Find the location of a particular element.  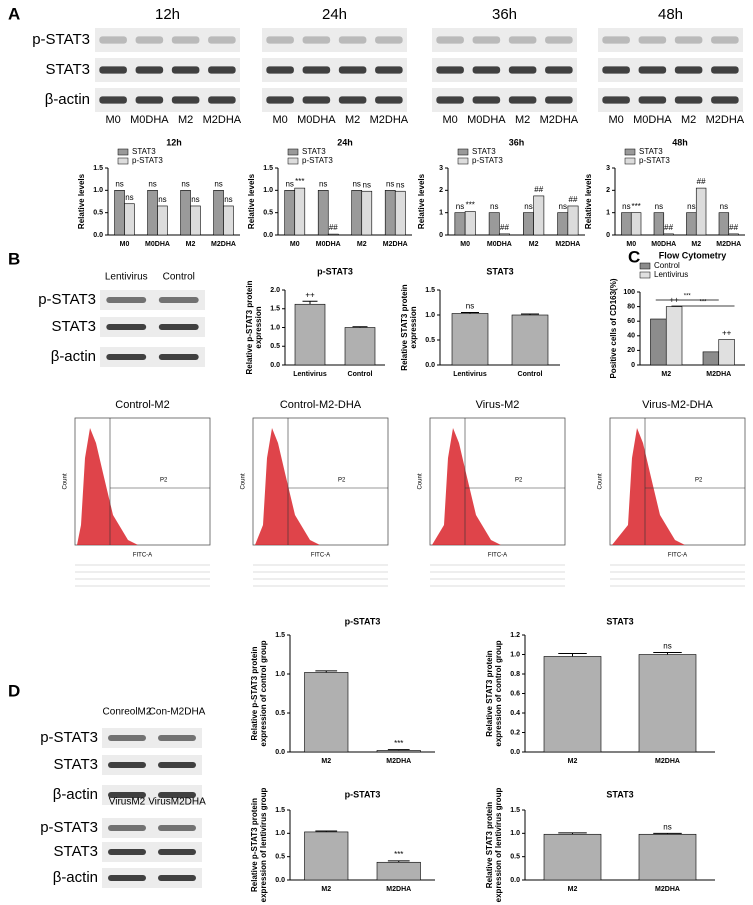

flow-title: Control-M2 is located at coordinates (142, 405).